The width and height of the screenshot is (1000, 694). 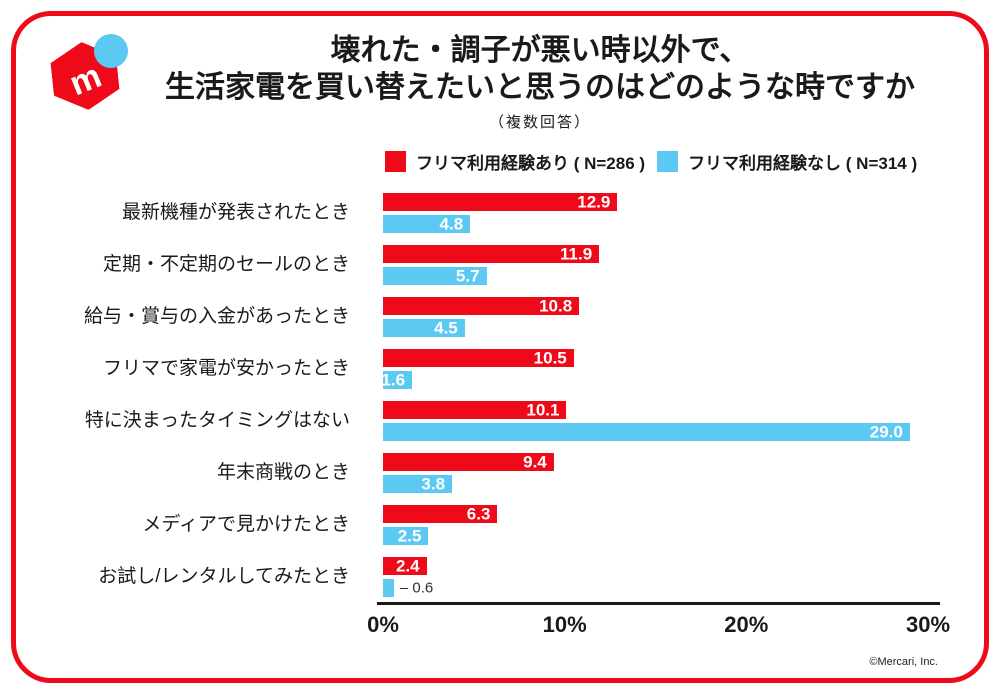 I want to click on category-label: お試し/レンタルしてみたとき, so click(x=224, y=576).